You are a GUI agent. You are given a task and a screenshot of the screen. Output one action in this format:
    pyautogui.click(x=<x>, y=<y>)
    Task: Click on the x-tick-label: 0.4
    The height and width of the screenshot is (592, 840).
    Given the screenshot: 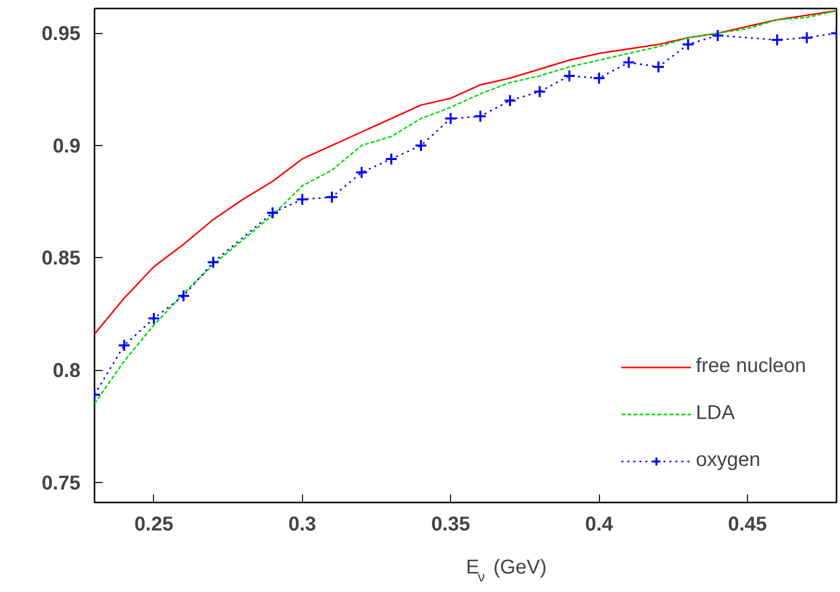 What is the action you would take?
    pyautogui.click(x=599, y=525)
    